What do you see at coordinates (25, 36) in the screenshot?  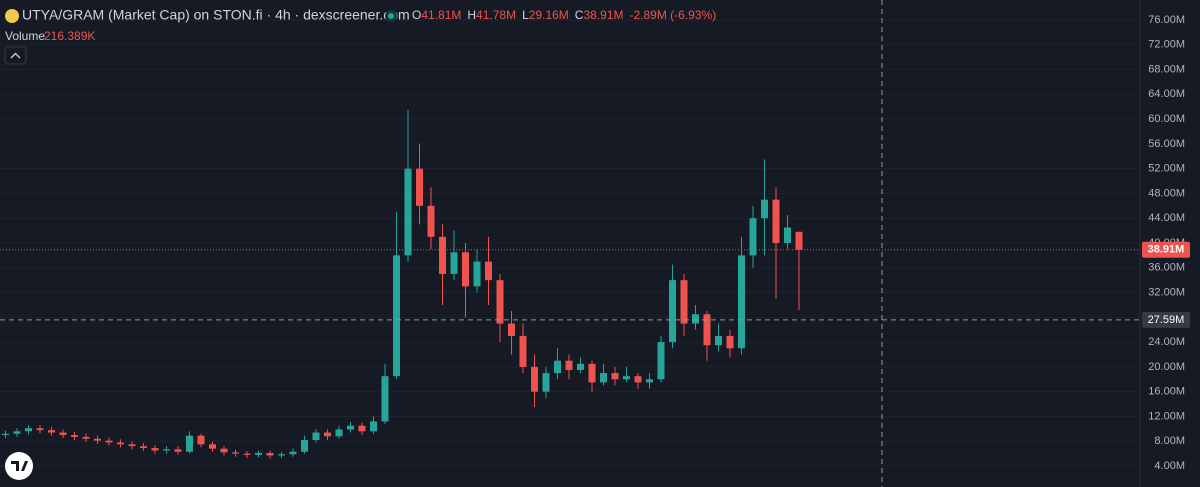 I see `volume-label: Volume` at bounding box center [25, 36].